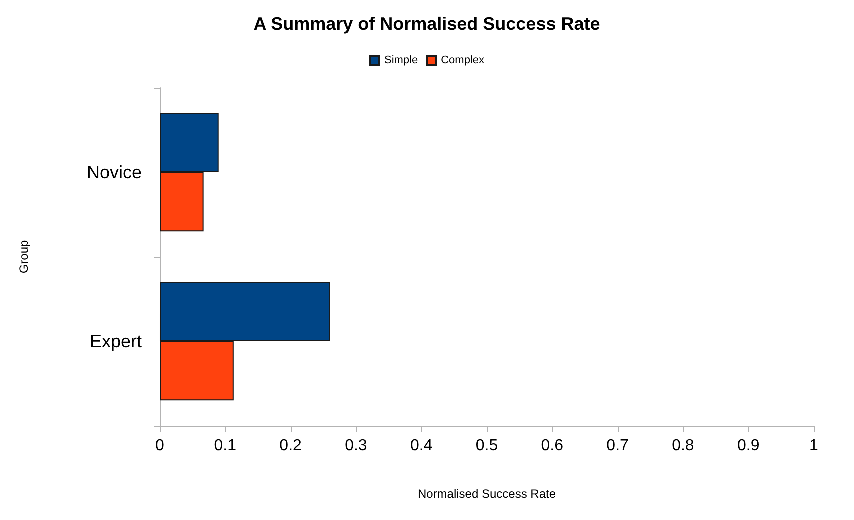 This screenshot has height=520, width=854. Describe the element at coordinates (487, 446) in the screenshot. I see `x-tick-label: 0.5` at that location.